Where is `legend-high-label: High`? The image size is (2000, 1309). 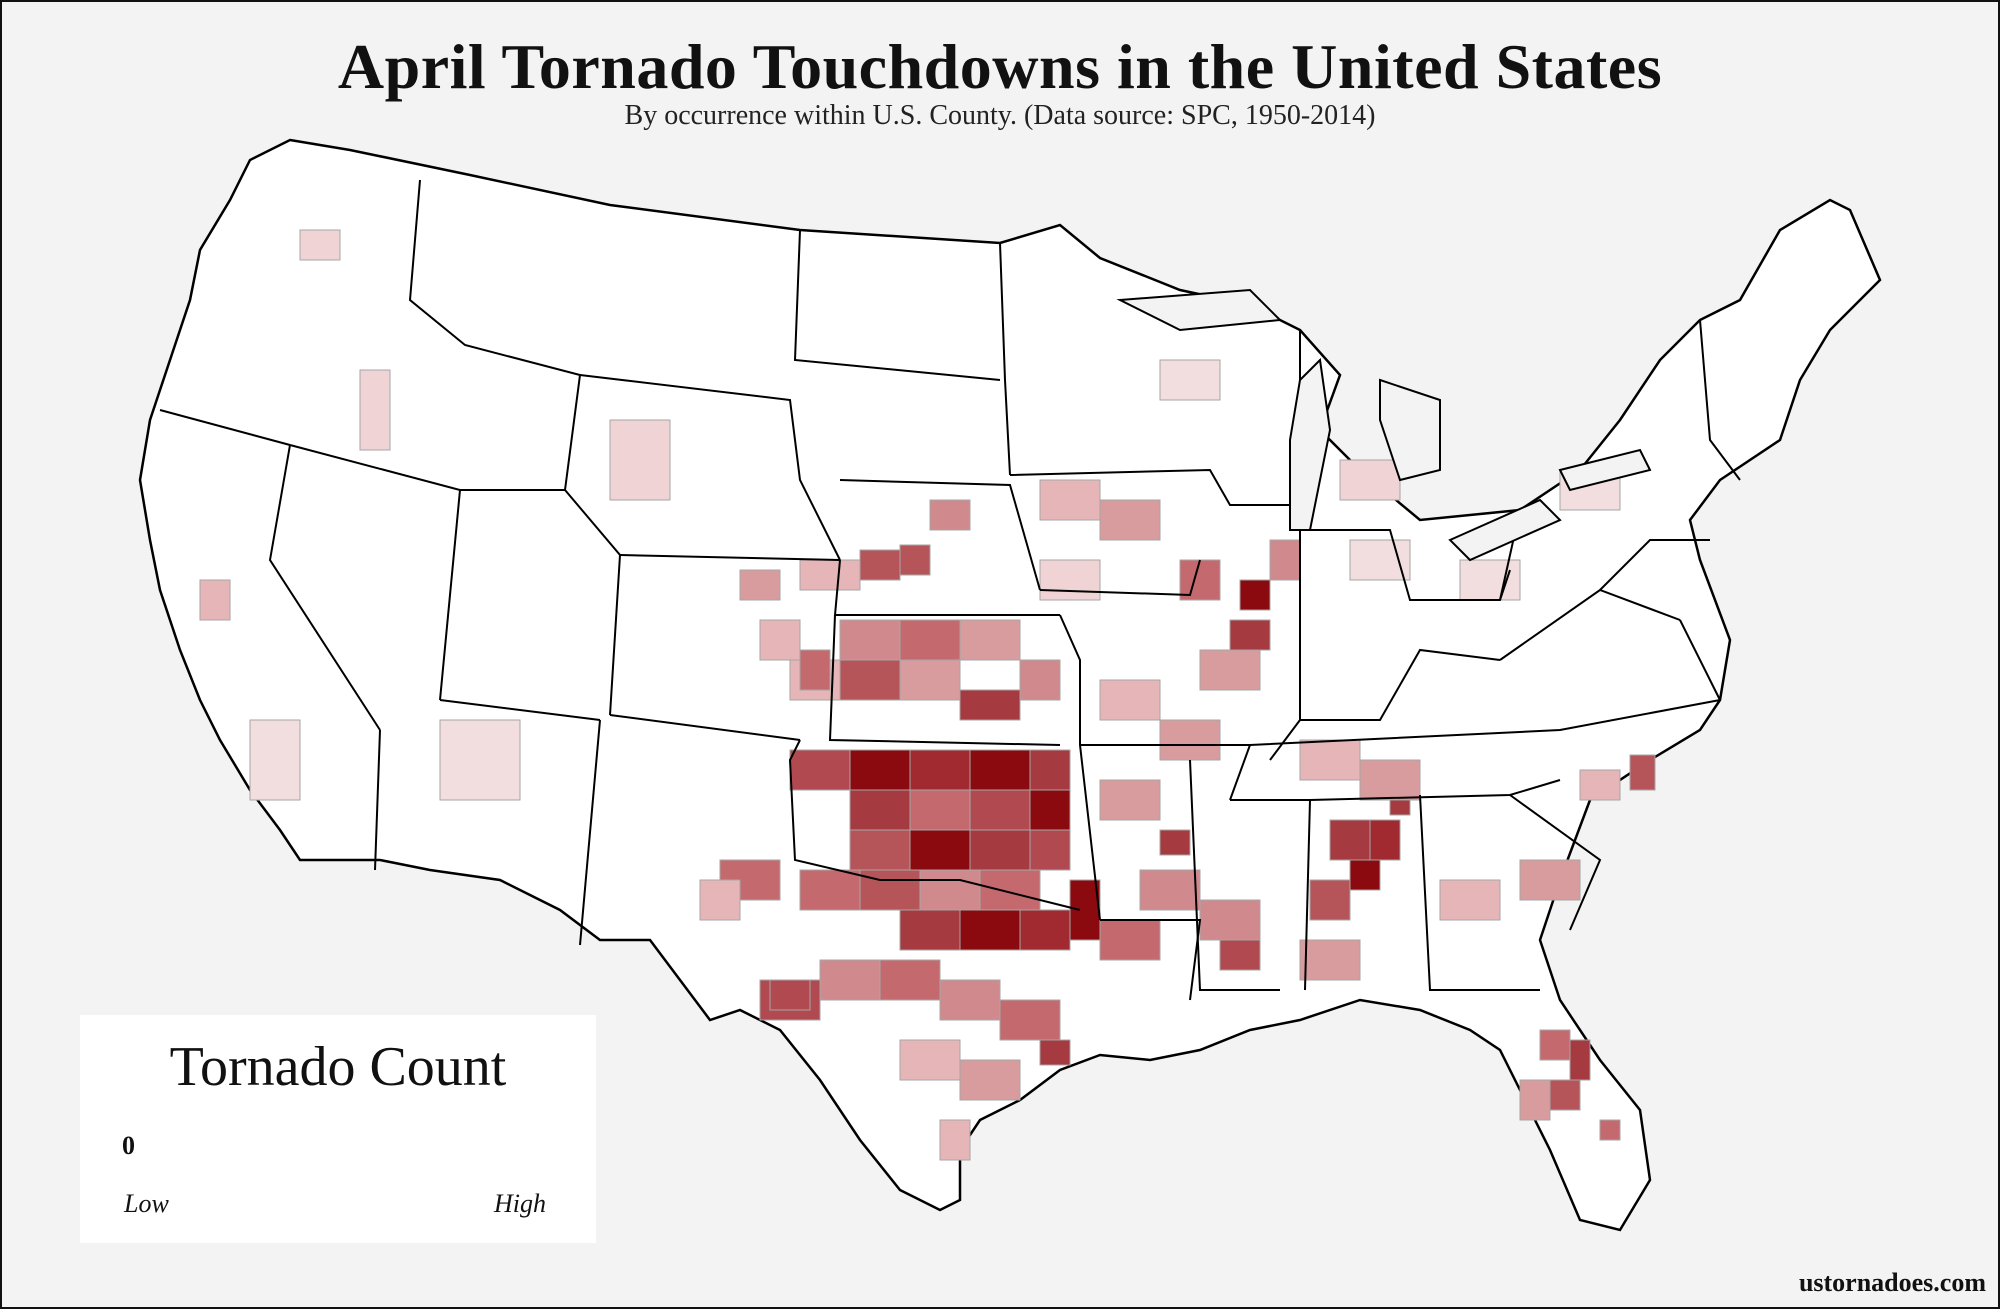 legend-high-label: High is located at coordinates (520, 1203).